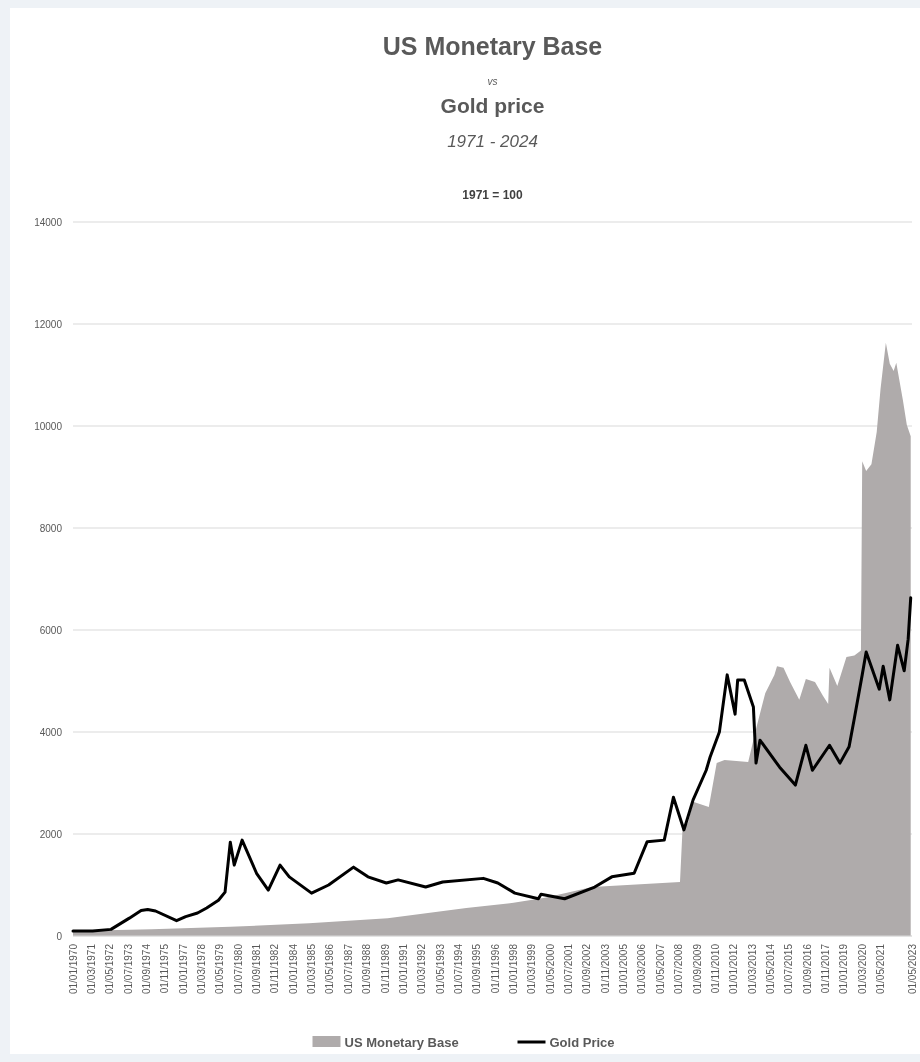  What do you see at coordinates (403, 969) in the screenshot?
I see `x-tick-label: 01/01/1991` at bounding box center [403, 969].